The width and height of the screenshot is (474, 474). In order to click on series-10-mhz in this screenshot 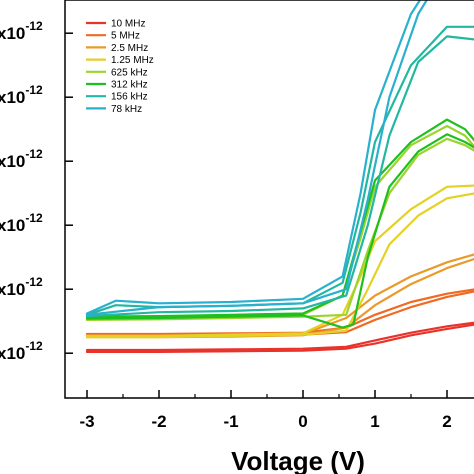, I will do `click(279, 337)`.